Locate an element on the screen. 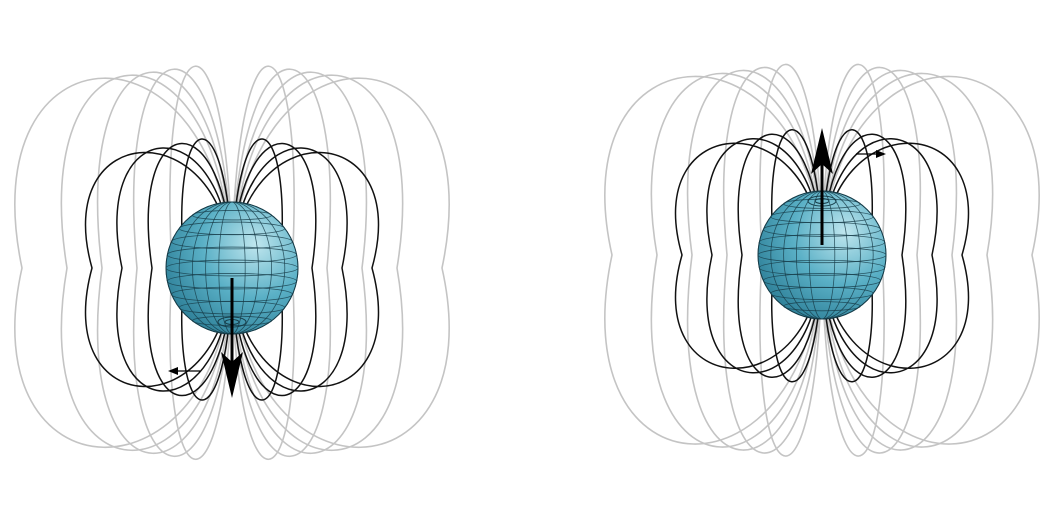 The width and height of the screenshot is (1040, 523). sphere is located at coordinates (232, 268).